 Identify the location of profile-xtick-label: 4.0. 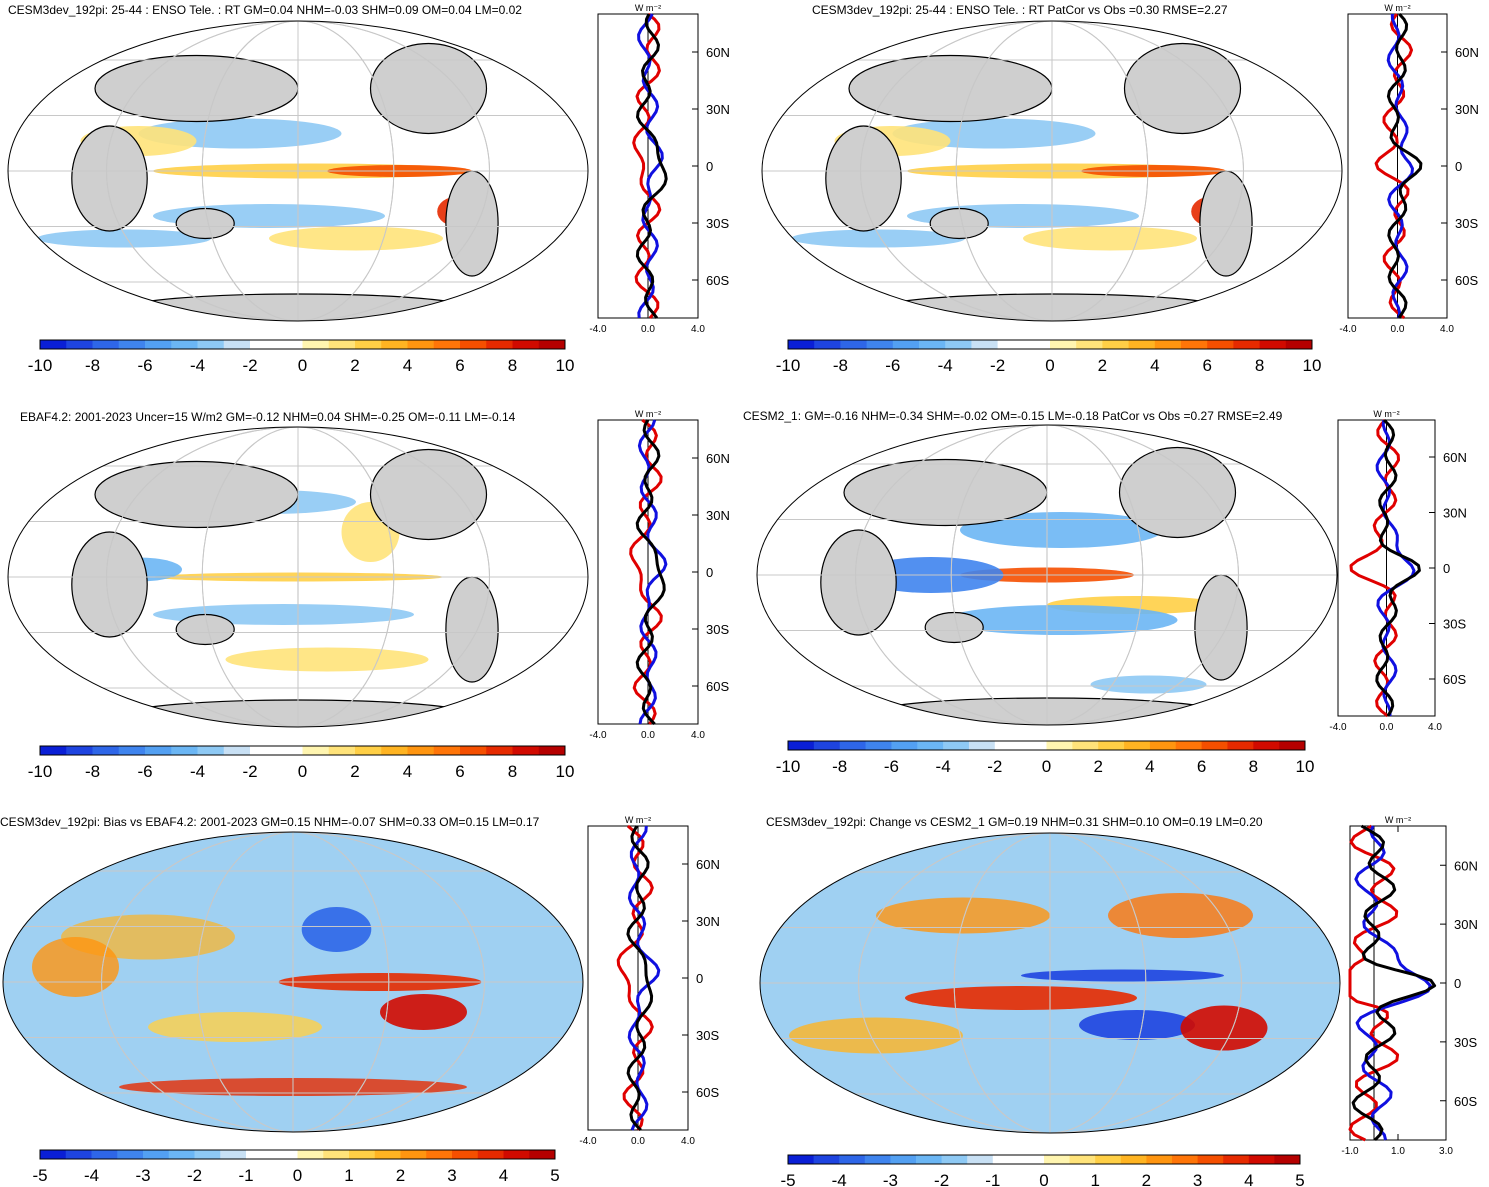
(1435, 727).